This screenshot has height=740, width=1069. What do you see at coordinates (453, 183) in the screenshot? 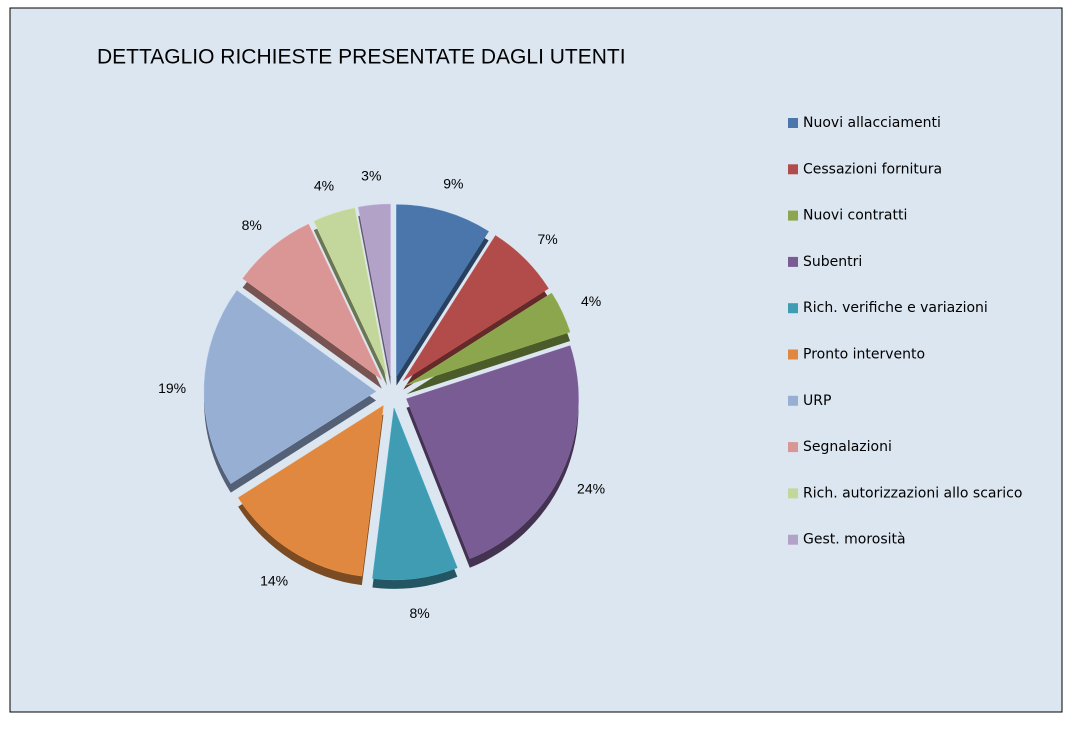
I see `data-label: 9%` at bounding box center [453, 183].